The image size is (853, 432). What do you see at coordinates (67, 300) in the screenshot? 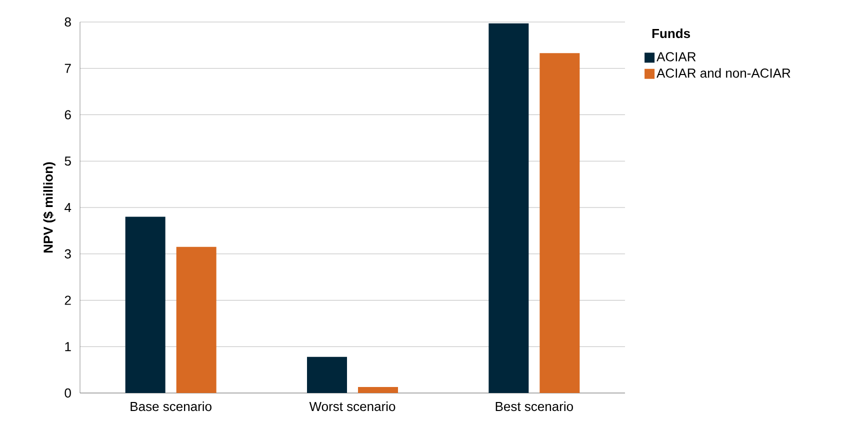
I see `y-tick-label: 2` at bounding box center [67, 300].